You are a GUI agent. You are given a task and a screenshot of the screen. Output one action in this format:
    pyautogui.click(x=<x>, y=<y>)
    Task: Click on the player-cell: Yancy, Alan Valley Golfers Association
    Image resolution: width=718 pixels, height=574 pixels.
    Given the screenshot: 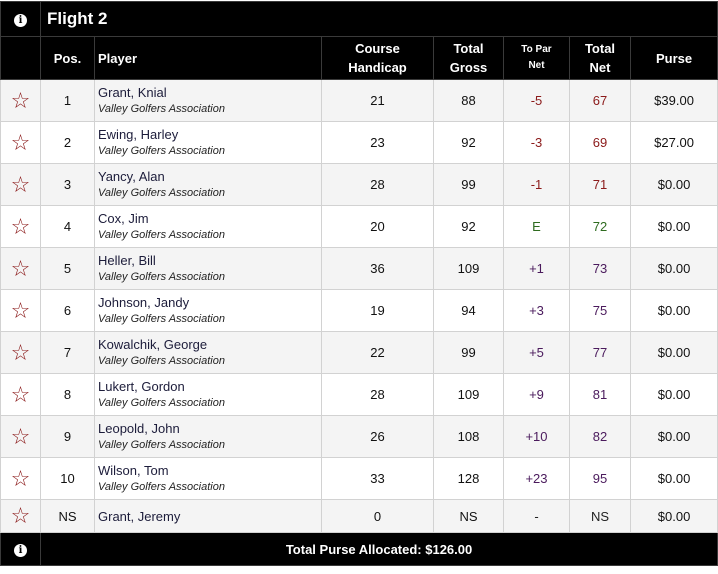 What is the action you would take?
    pyautogui.click(x=208, y=184)
    